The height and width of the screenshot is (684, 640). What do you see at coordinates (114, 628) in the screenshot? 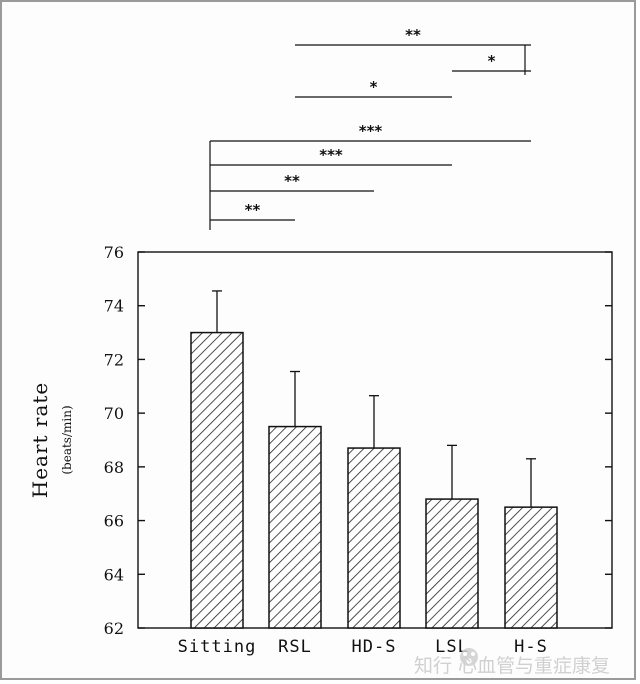
I see `y-tick-label: 62` at bounding box center [114, 628].